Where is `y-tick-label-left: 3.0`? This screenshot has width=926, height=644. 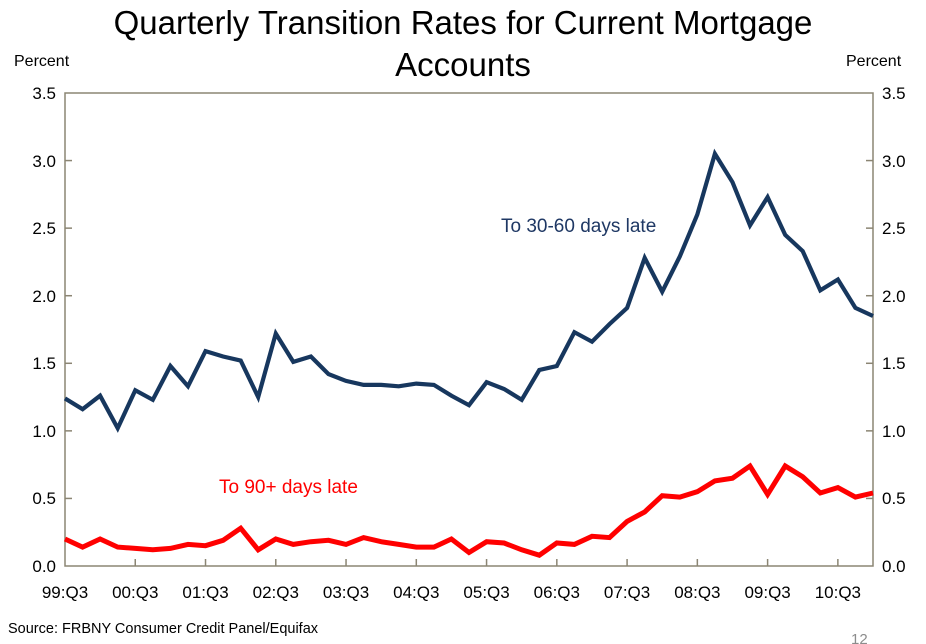 y-tick-label-left: 3.0 is located at coordinates (44, 161).